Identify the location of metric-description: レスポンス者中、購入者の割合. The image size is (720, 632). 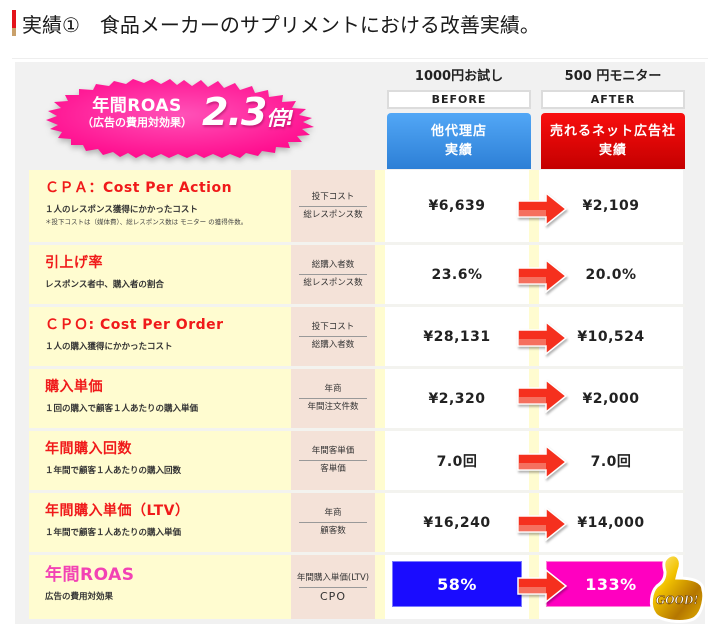
(104, 285).